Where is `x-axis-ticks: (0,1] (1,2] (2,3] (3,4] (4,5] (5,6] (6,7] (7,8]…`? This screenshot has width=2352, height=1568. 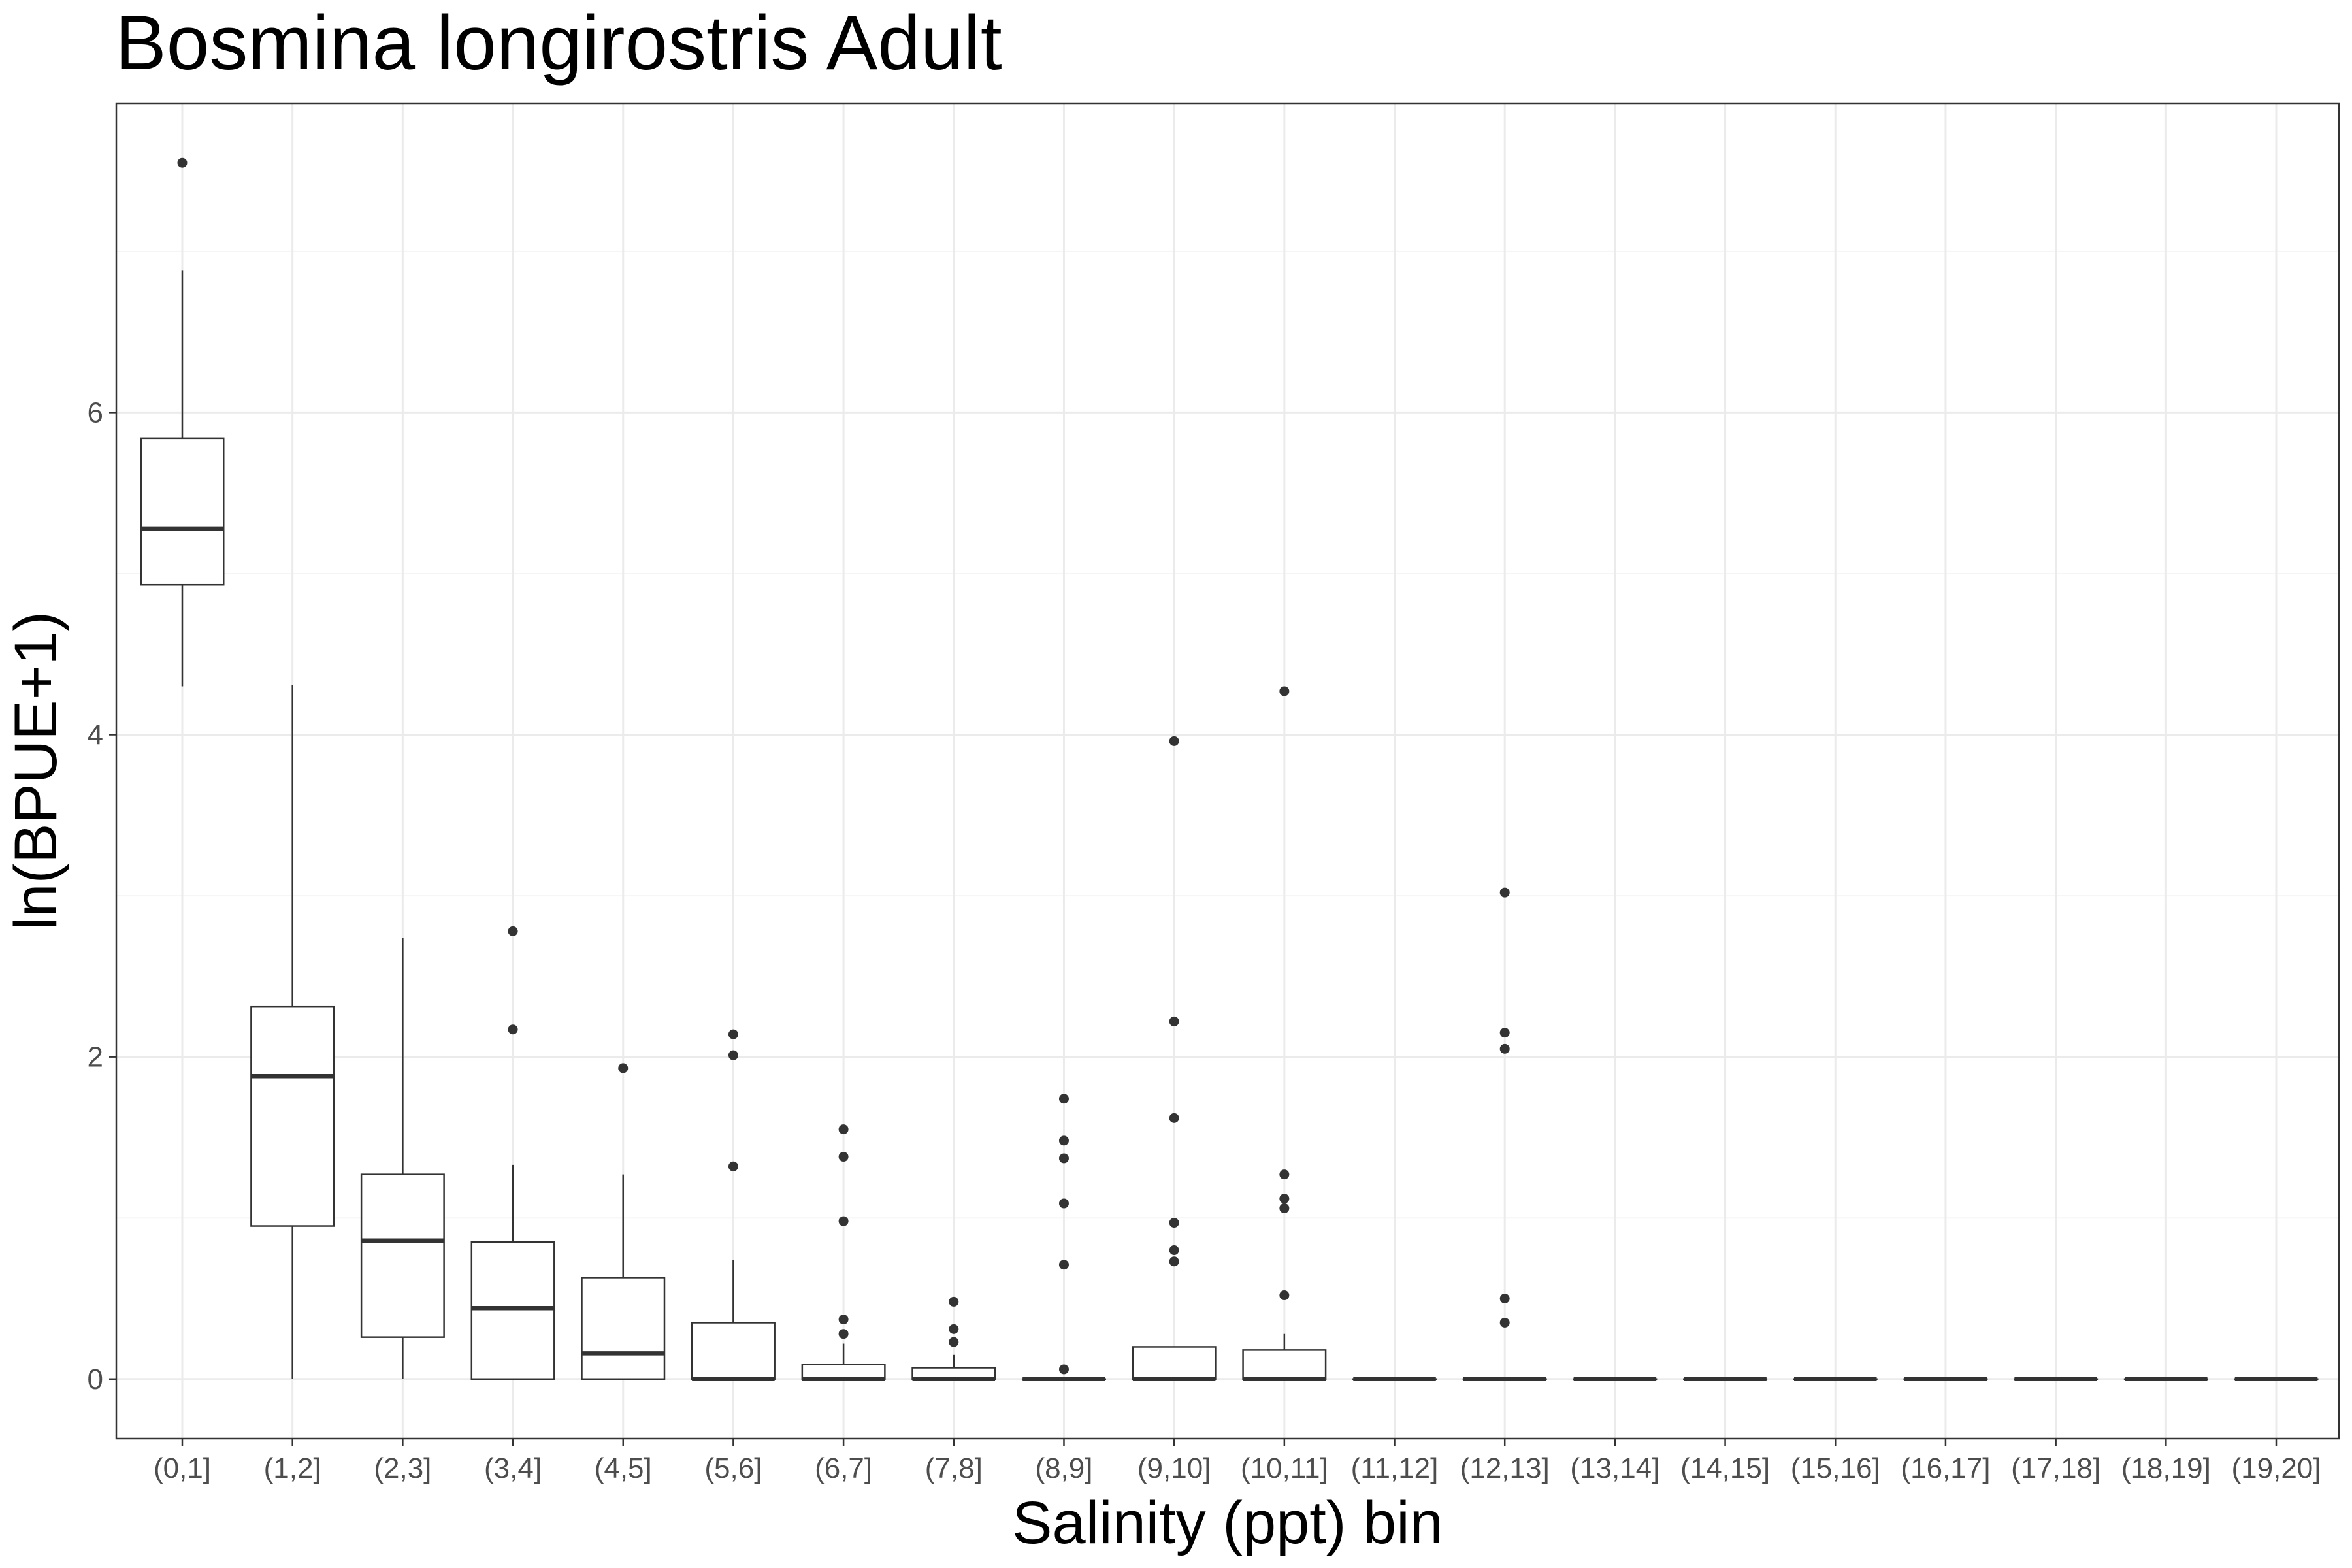 x-axis-ticks: (0,1] (1,2] (2,3] (3,4] (4,5] (5,6] (6,7] (7,8]… is located at coordinates (1237, 1461).